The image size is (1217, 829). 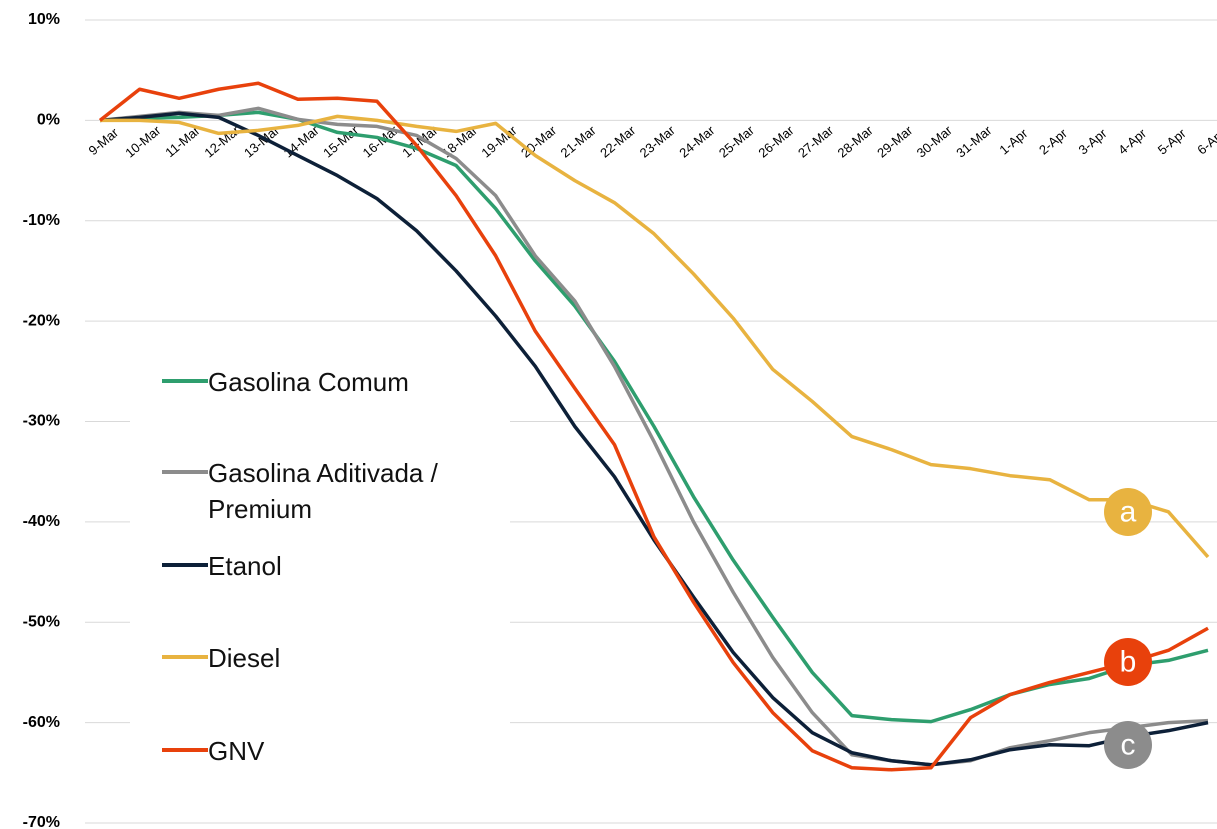 I want to click on y-tick-label: -60%, so click(x=41, y=722).